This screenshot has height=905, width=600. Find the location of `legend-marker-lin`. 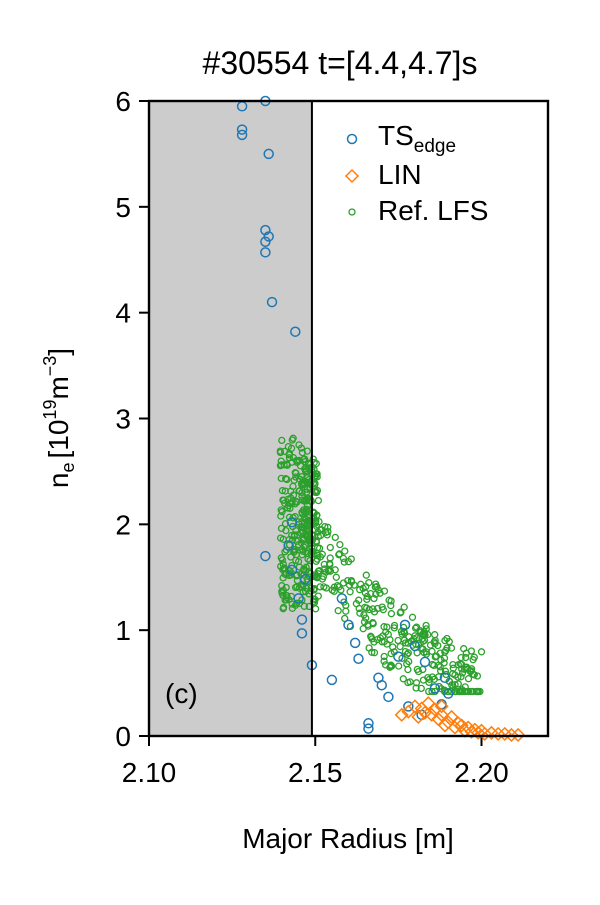

legend-marker-lin is located at coordinates (352, 176).